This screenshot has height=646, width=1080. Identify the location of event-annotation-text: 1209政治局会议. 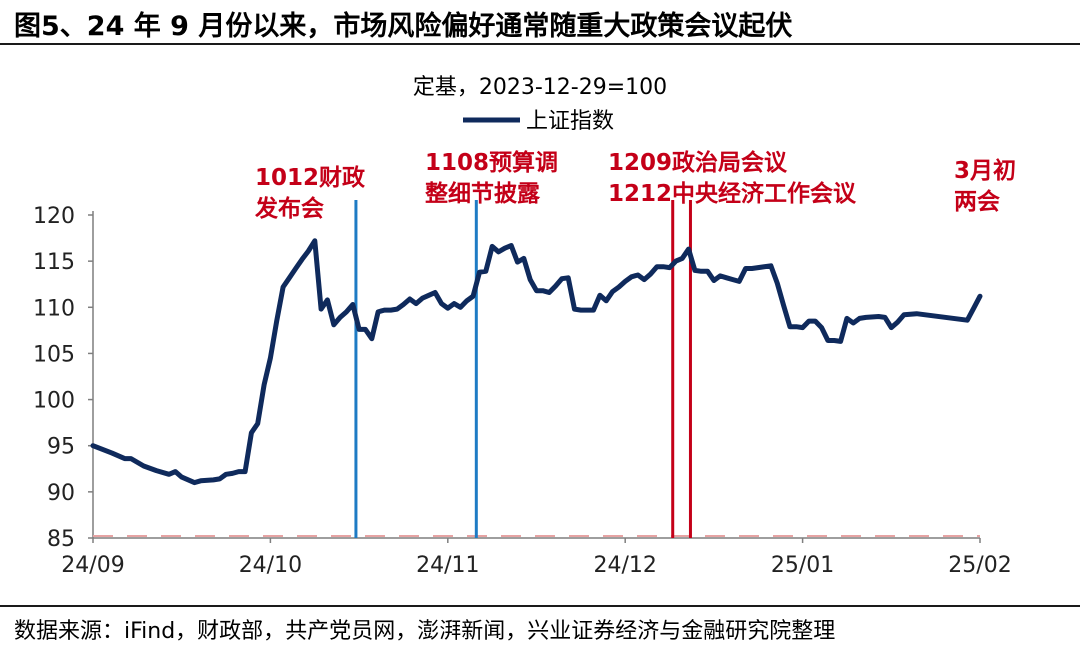
(698, 162).